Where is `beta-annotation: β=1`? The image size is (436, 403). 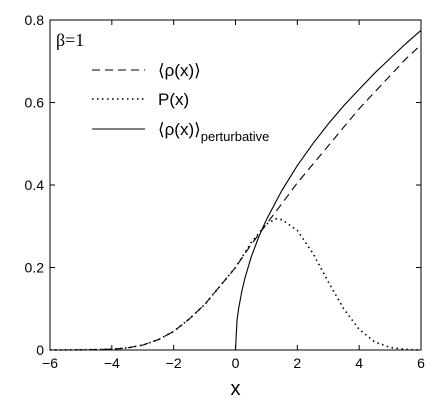 beta-annotation: β=1 is located at coordinates (70, 40).